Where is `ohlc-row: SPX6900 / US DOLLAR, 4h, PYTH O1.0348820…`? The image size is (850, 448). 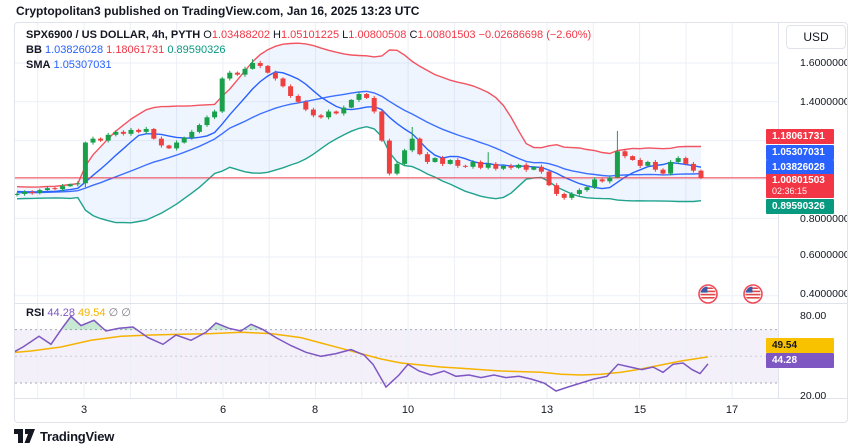
ohlc-row: SPX6900 / US DOLLAR, 4h, PYTH O1.0348820… is located at coordinates (309, 35).